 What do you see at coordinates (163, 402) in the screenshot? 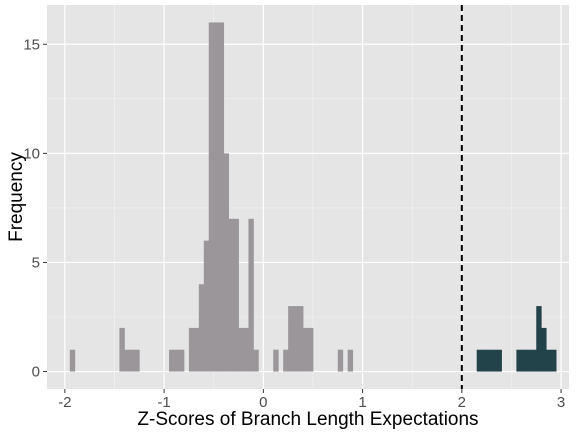
I see `x-tick-label: -1` at bounding box center [163, 402].